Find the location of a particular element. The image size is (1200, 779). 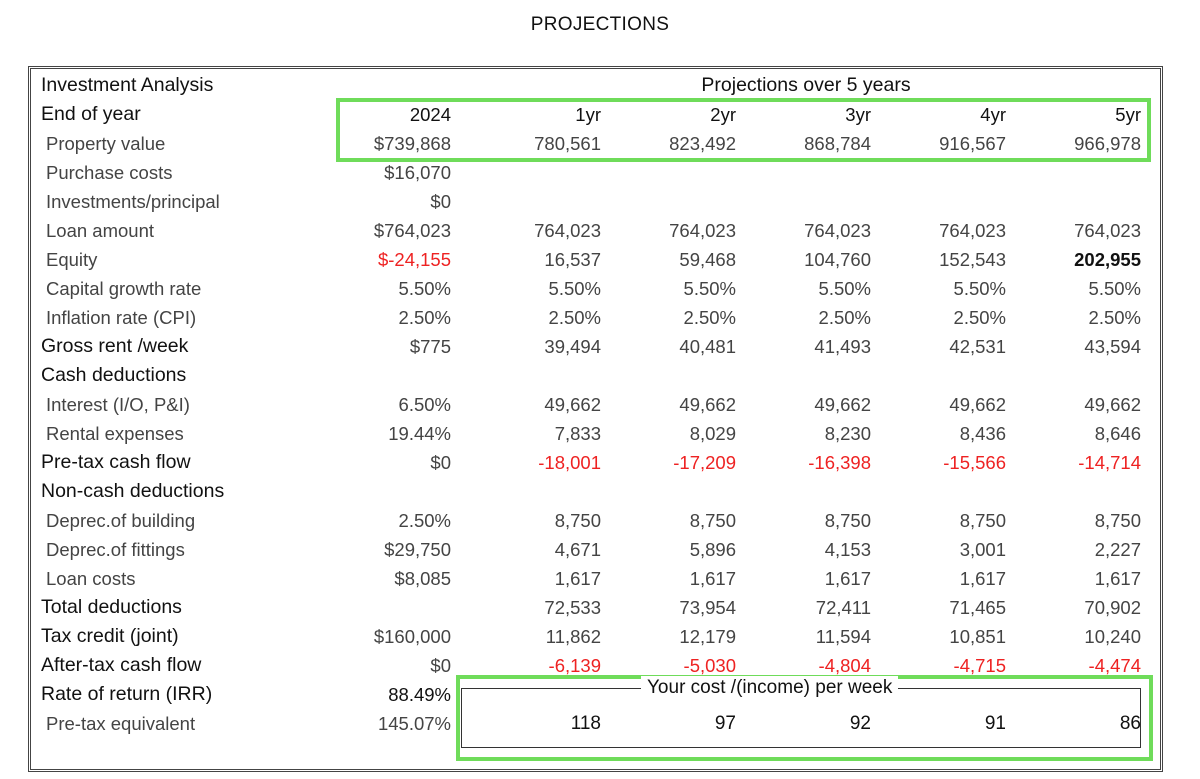

cell-2024: $29,750 is located at coordinates (417, 549).